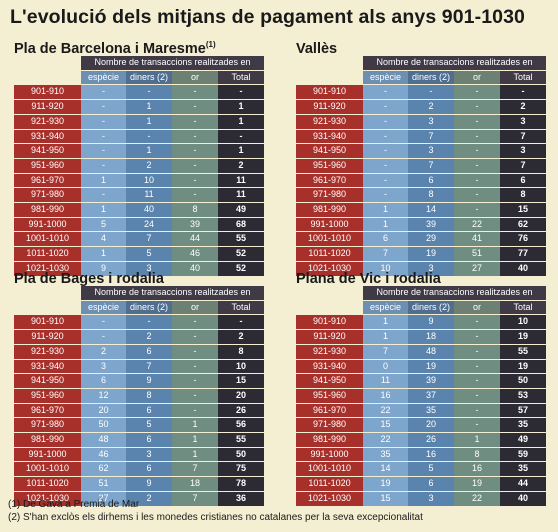  I want to click on period-cell: 921-930, so click(329, 352).